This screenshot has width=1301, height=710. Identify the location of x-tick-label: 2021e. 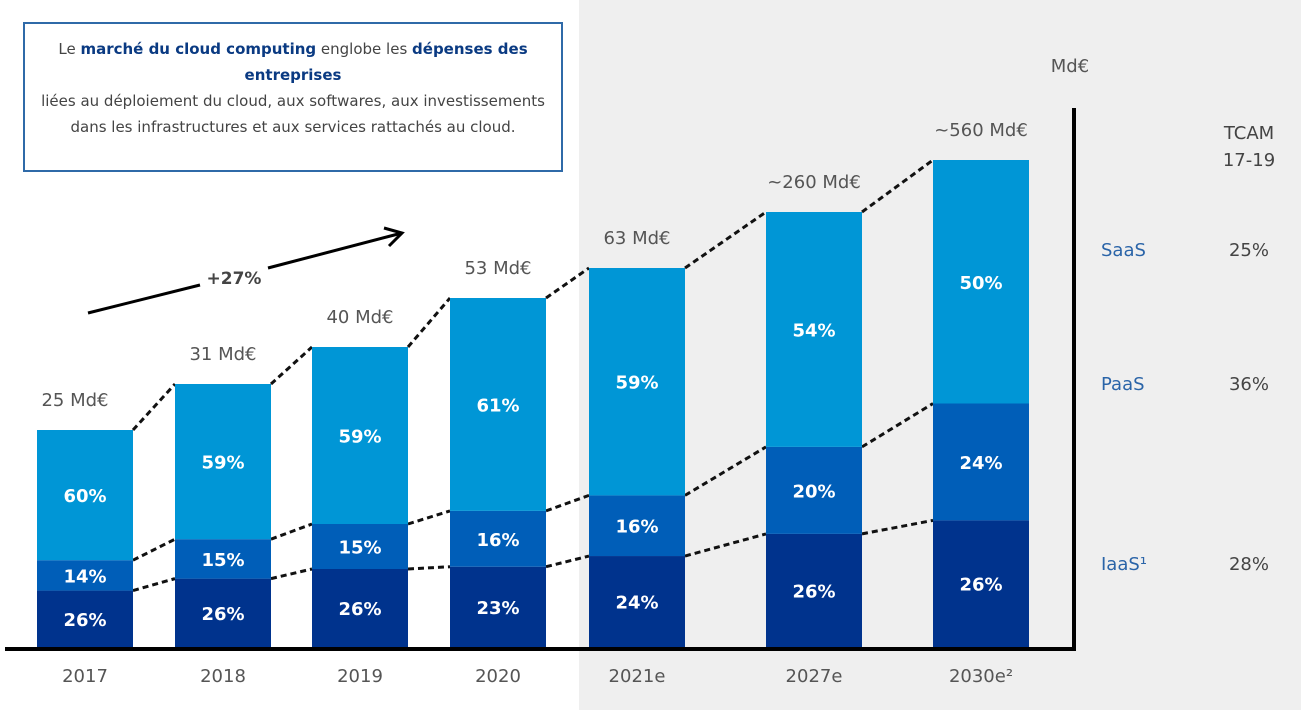
(637, 676).